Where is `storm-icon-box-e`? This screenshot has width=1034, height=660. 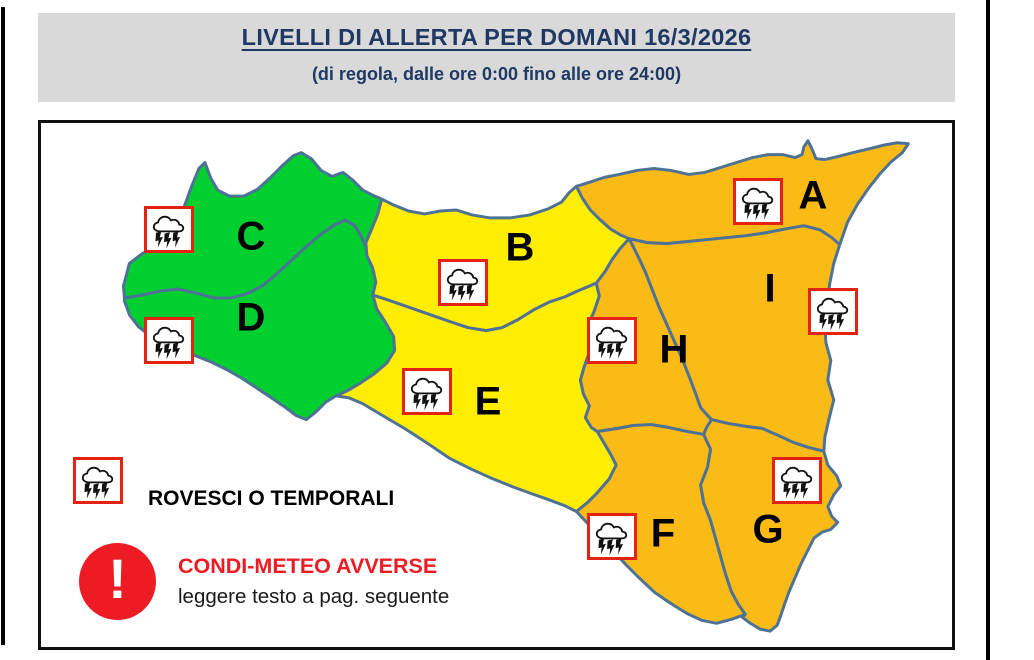 storm-icon-box-e is located at coordinates (427, 391).